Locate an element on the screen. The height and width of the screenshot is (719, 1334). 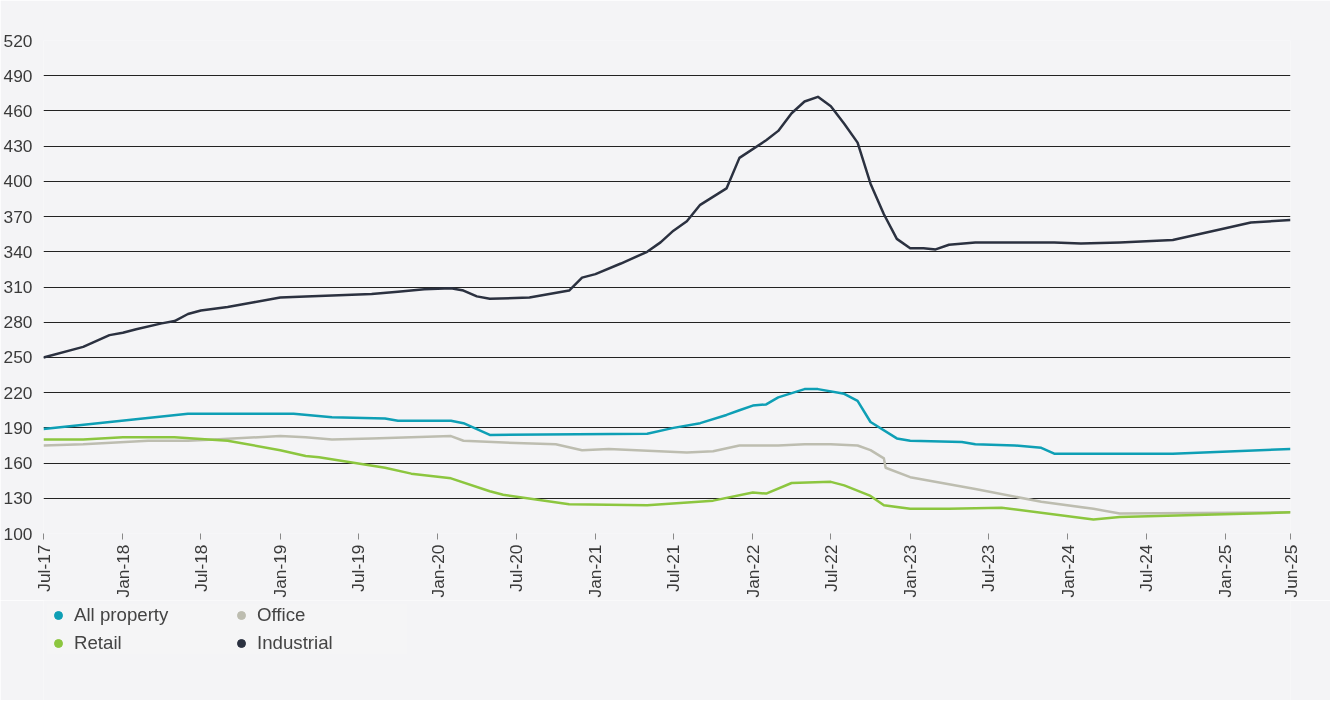
legend-label: Office is located at coordinates (282, 615).